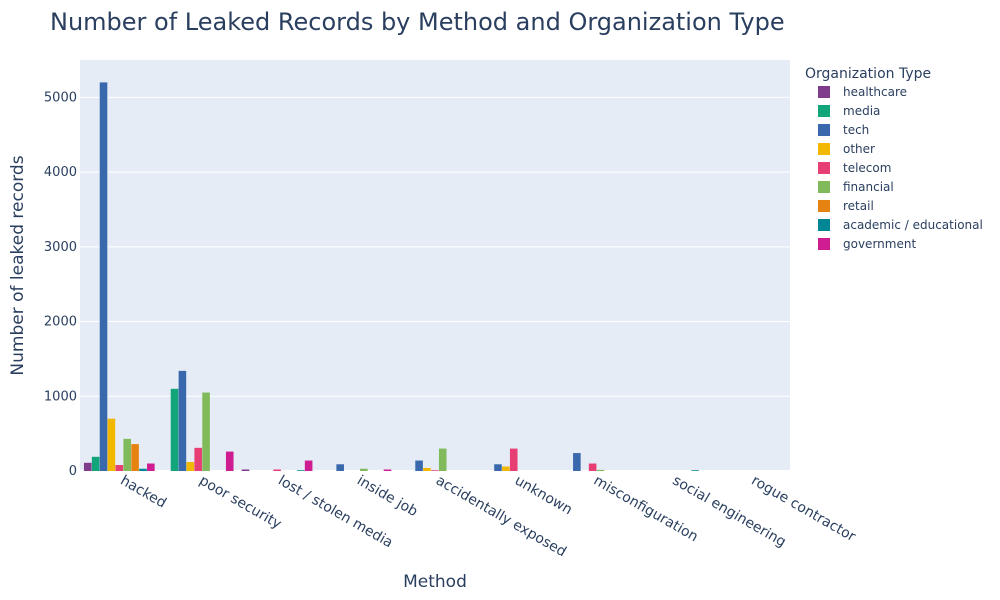  Describe the element at coordinates (240, 503) in the screenshot. I see `x-tick-label: poor security` at that location.